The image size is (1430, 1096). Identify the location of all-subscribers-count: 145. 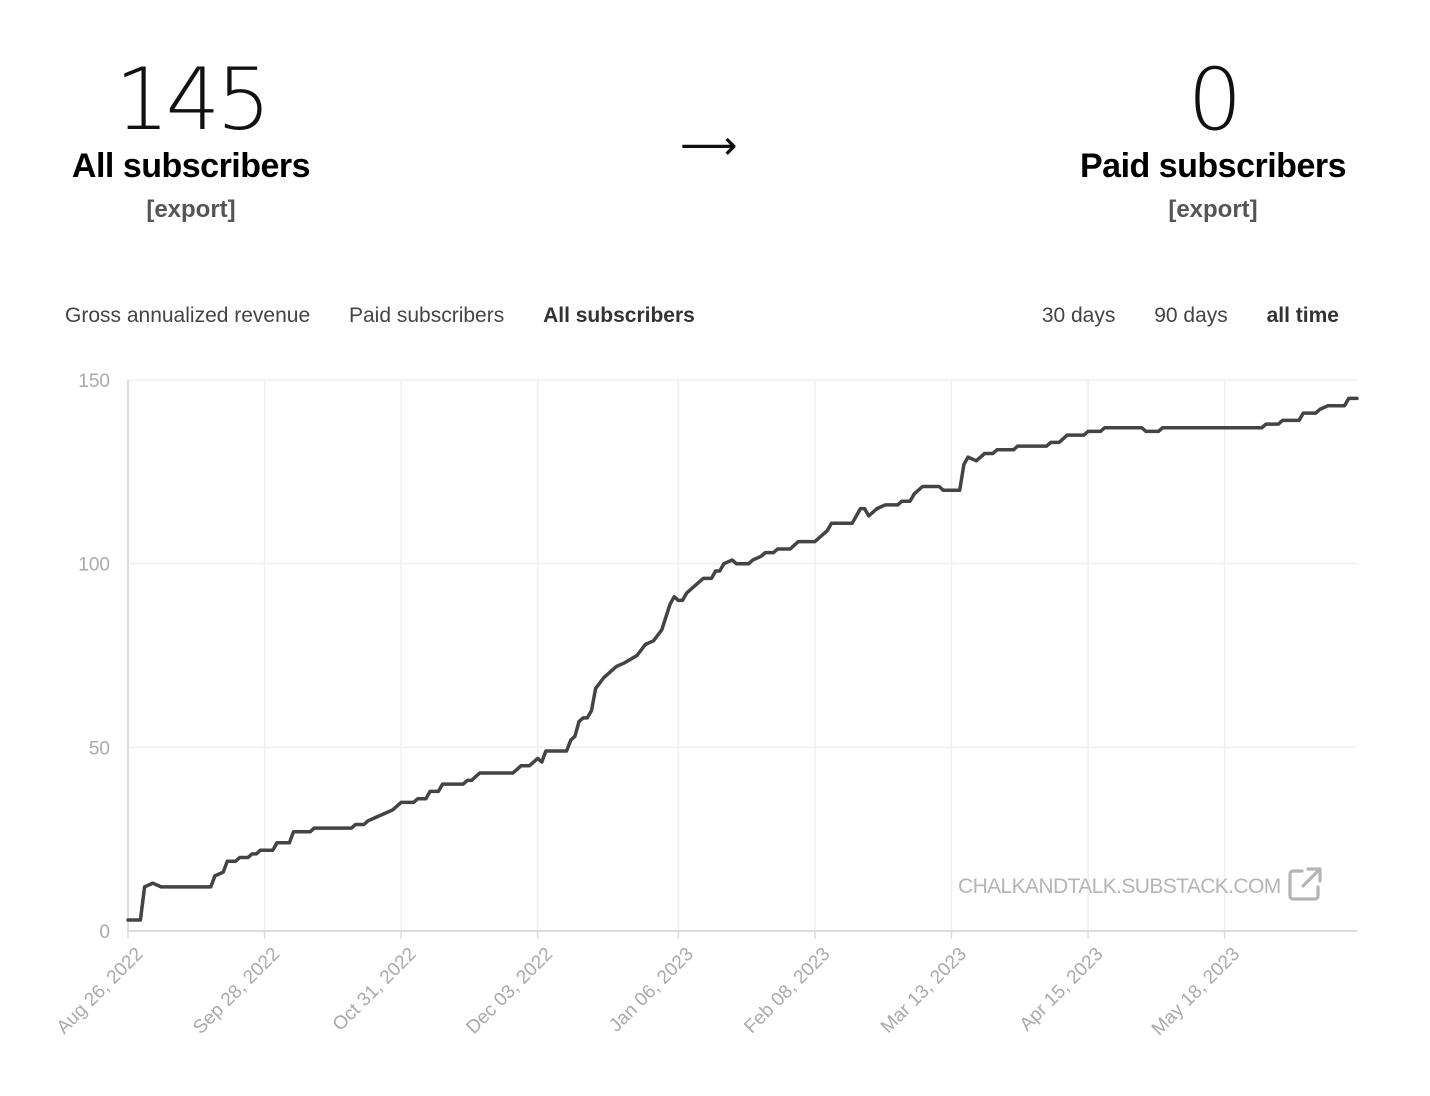
(192, 100).